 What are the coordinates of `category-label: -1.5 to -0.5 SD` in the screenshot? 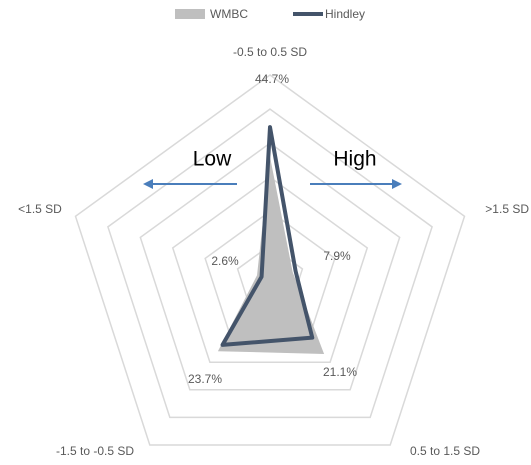 It's located at (95, 451).